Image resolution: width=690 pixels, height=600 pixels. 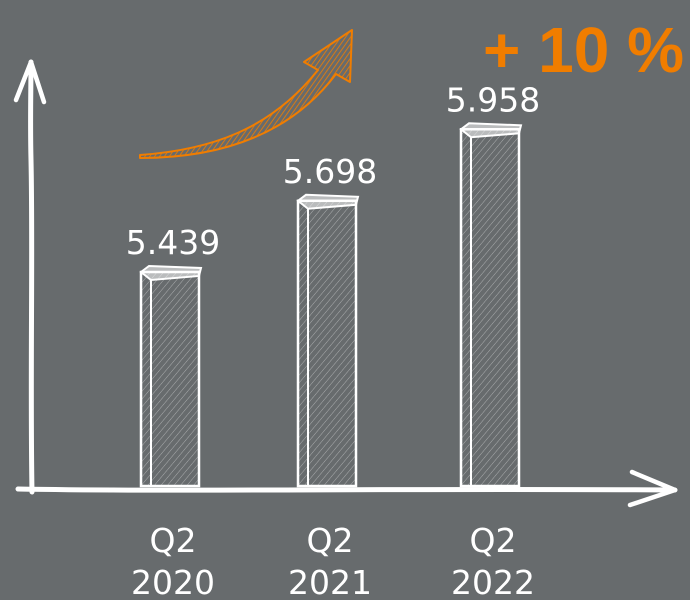 I want to click on value-label-2: 5.698, so click(x=330, y=171).